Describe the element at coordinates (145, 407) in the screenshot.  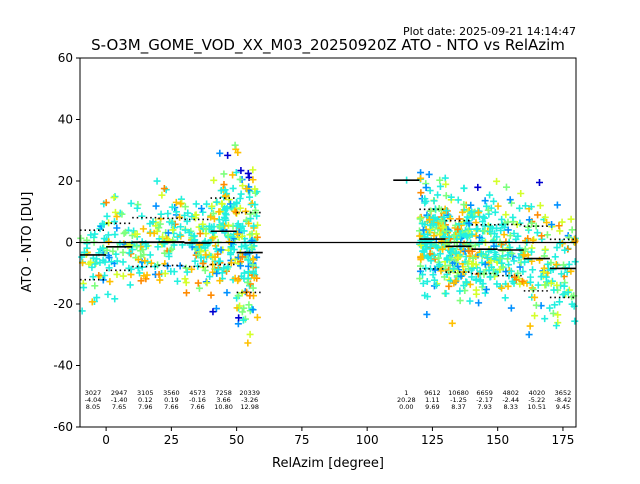
I see `bin-std-label: 7.96` at that location.